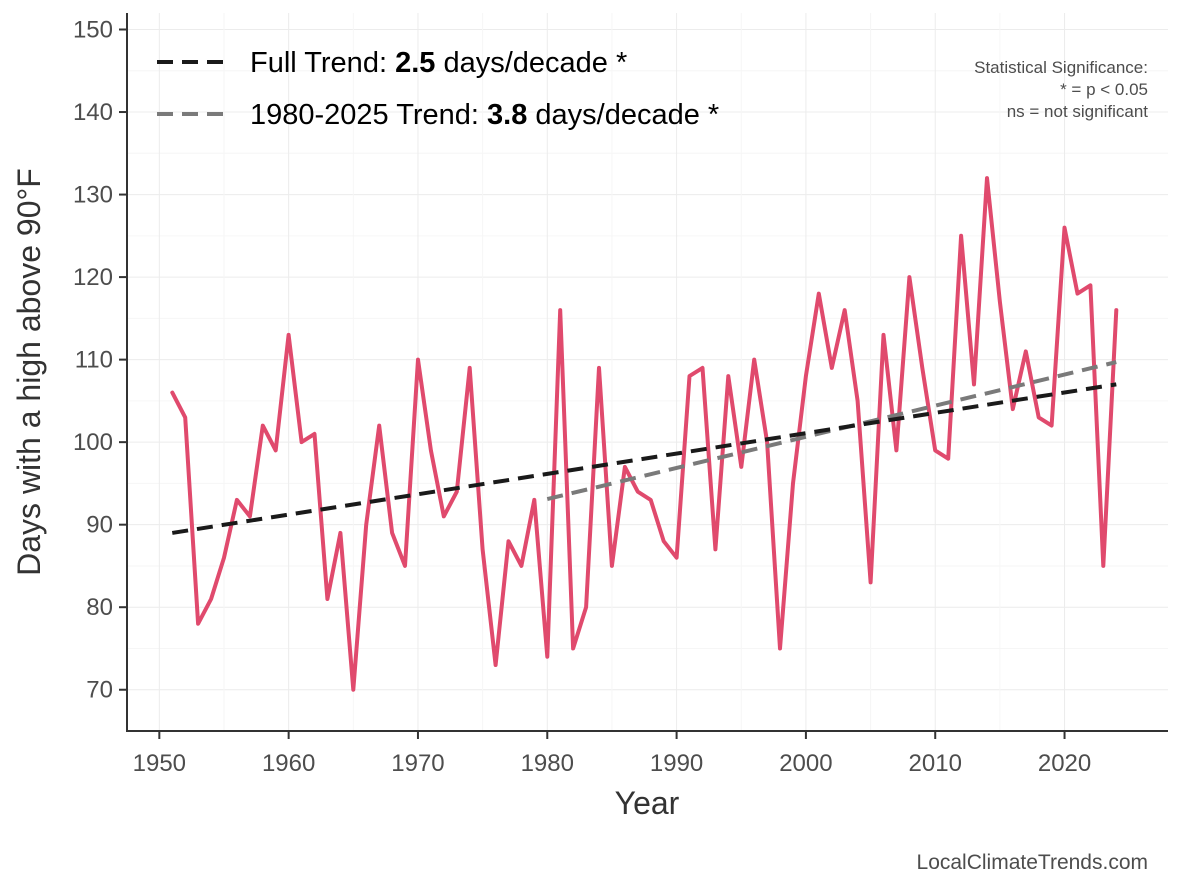 This screenshot has height=889, width=1184. I want to click on y-tick-label: 110, so click(94, 360).